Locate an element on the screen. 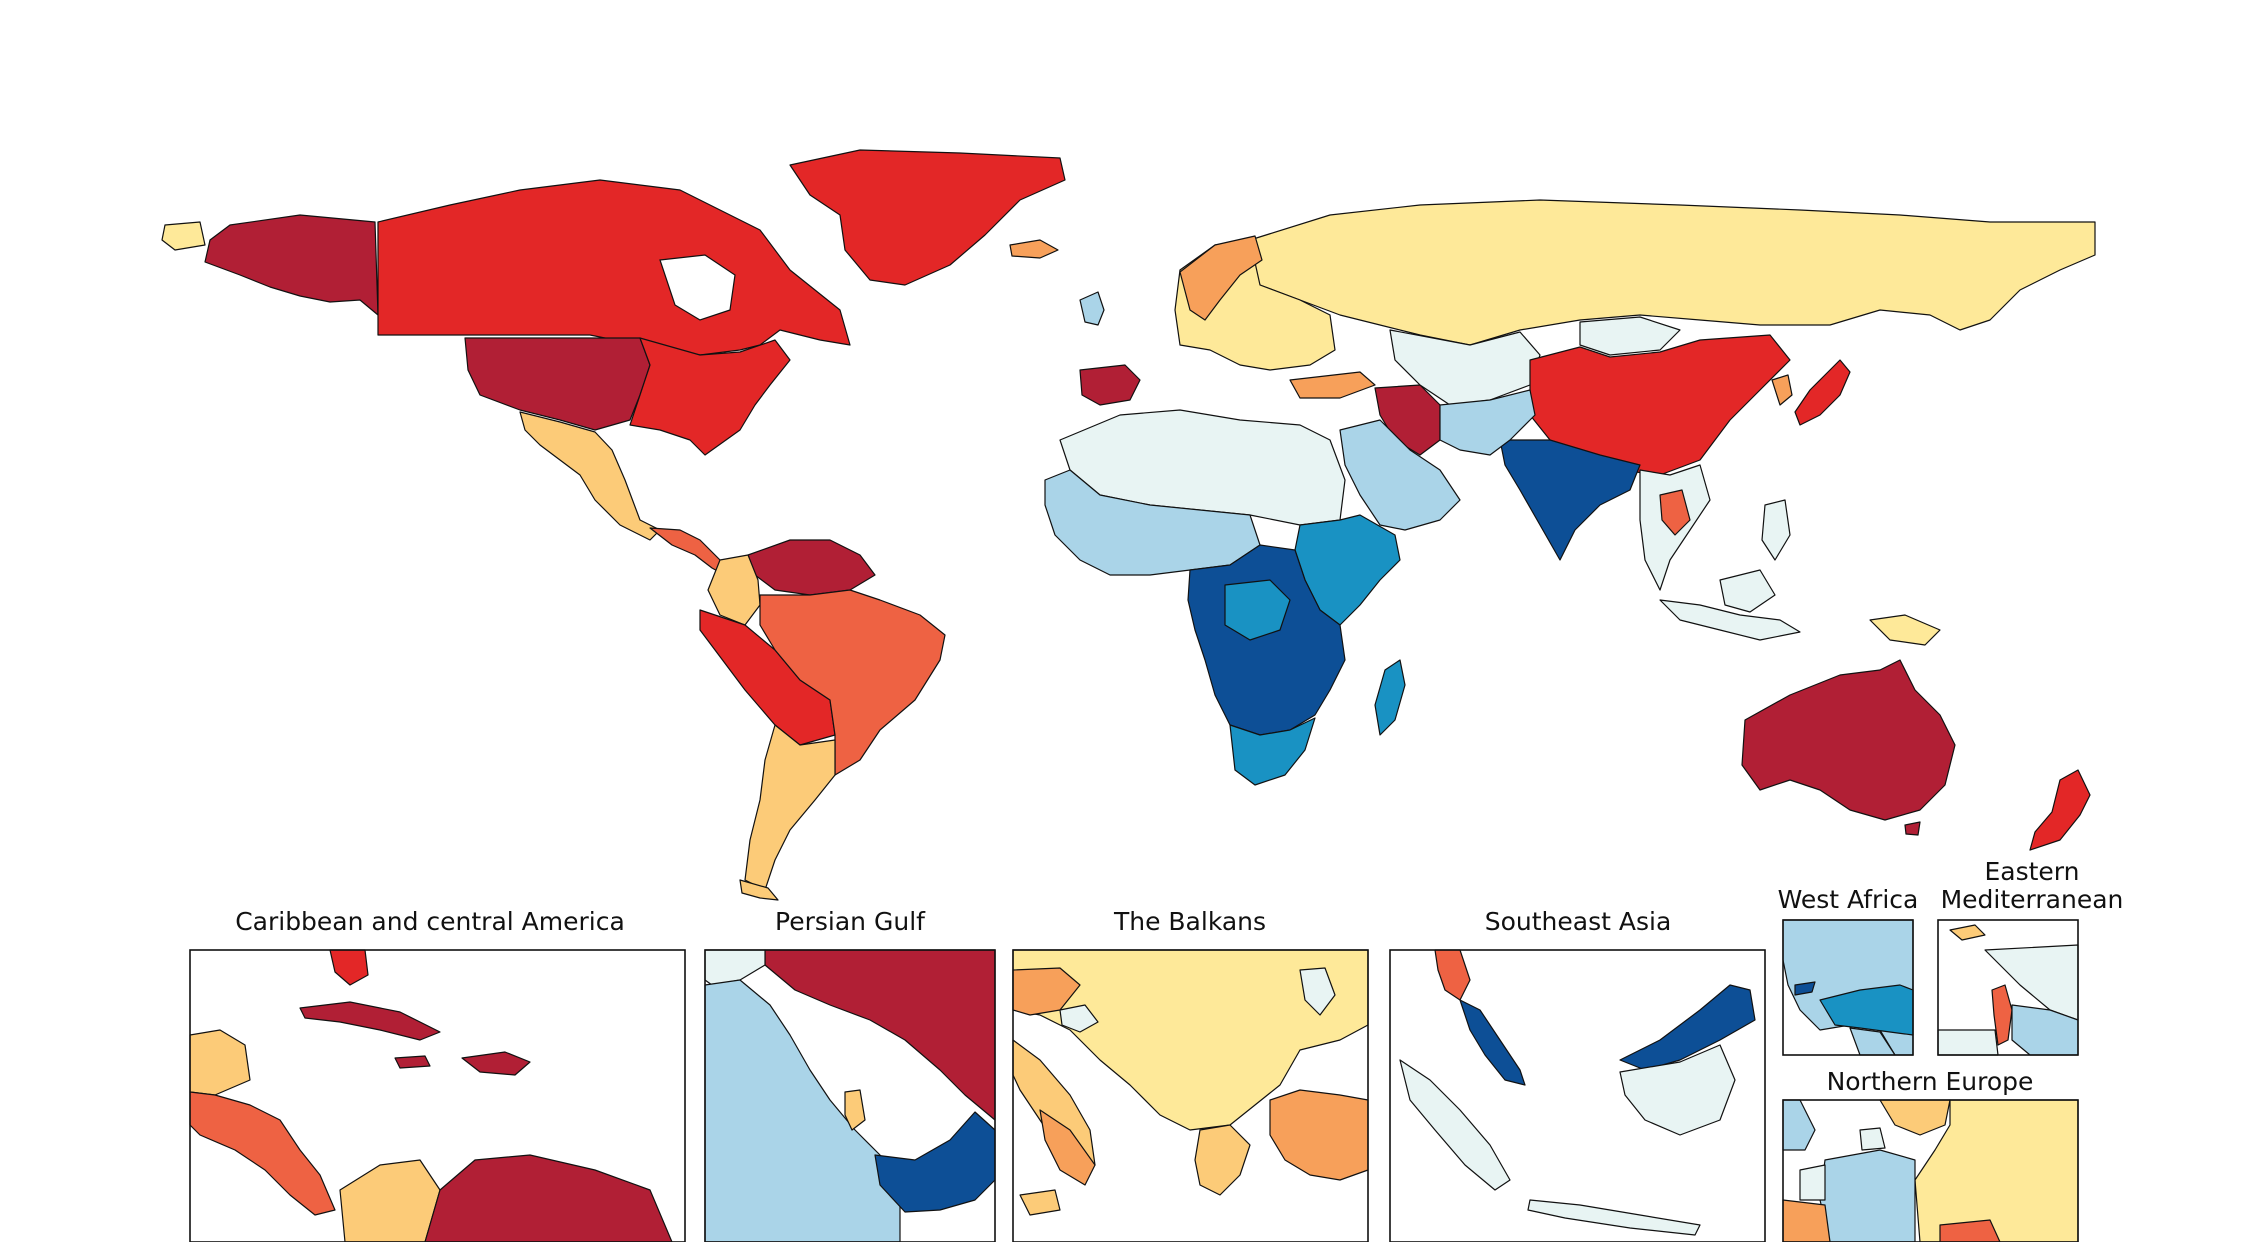  region-alaska is located at coordinates (291, 265).